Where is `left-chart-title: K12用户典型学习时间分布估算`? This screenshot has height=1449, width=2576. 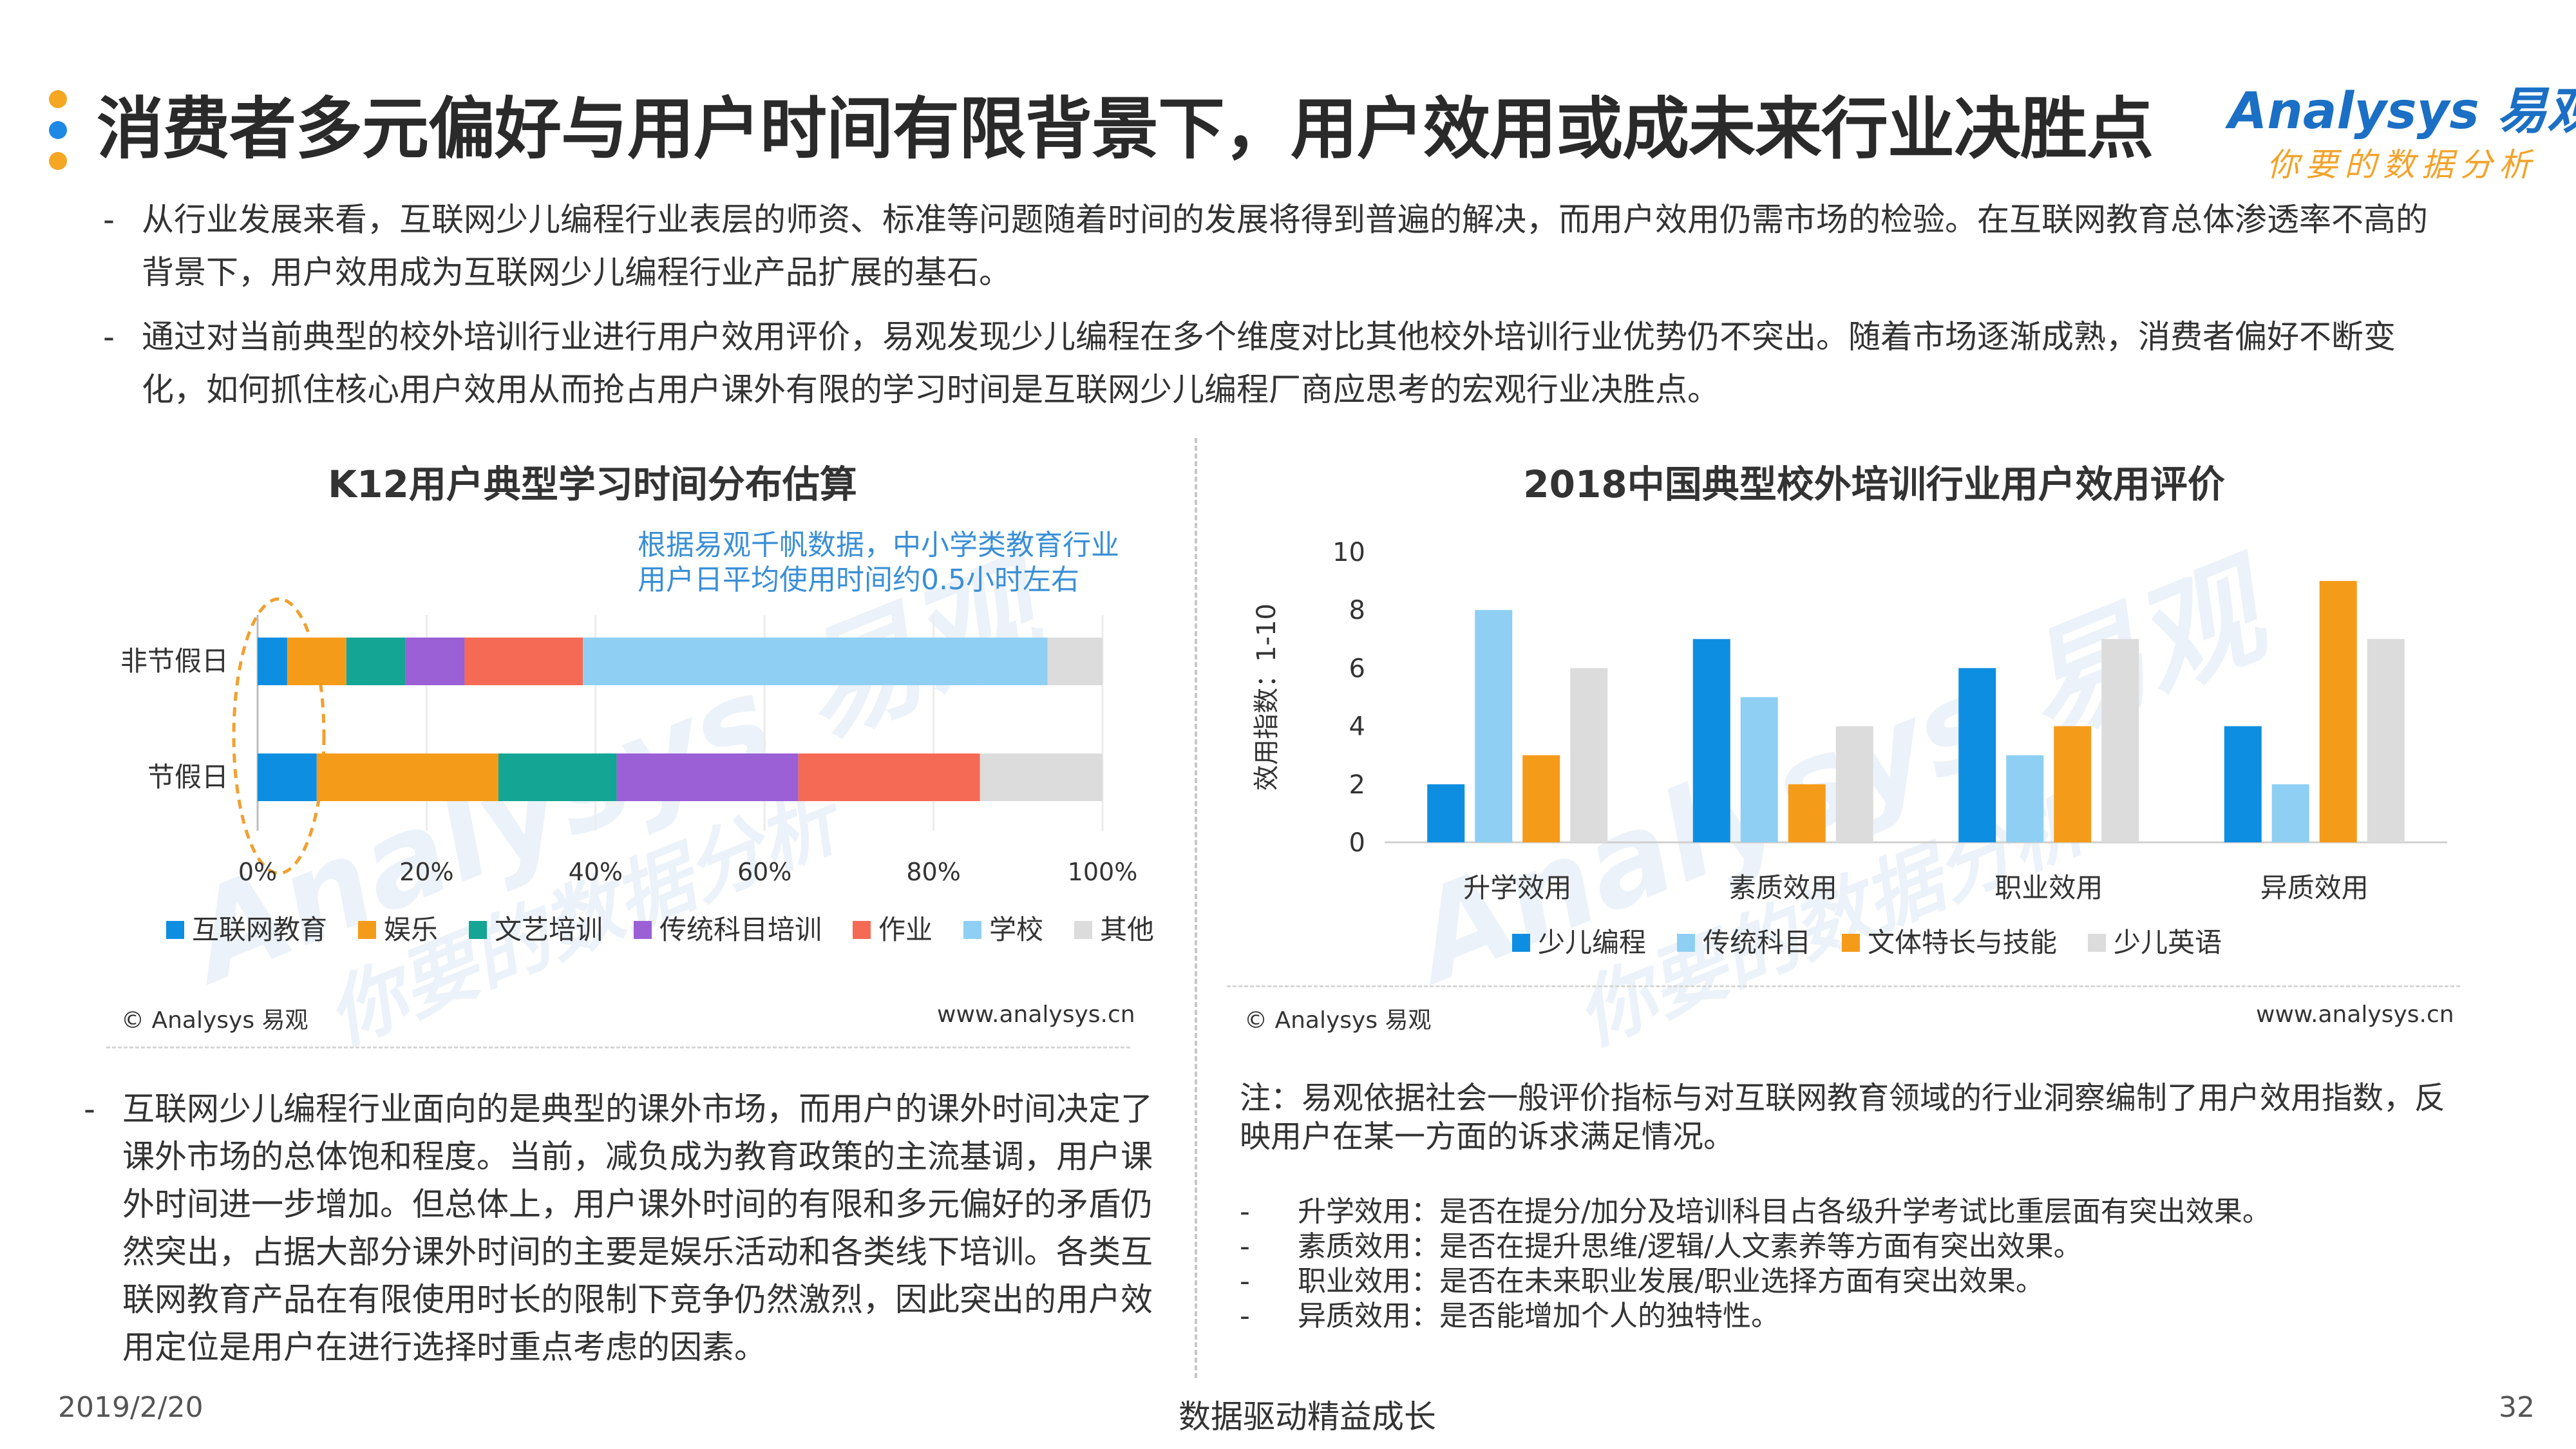
left-chart-title: K12用户典型学习时间分布估算 is located at coordinates (592, 484).